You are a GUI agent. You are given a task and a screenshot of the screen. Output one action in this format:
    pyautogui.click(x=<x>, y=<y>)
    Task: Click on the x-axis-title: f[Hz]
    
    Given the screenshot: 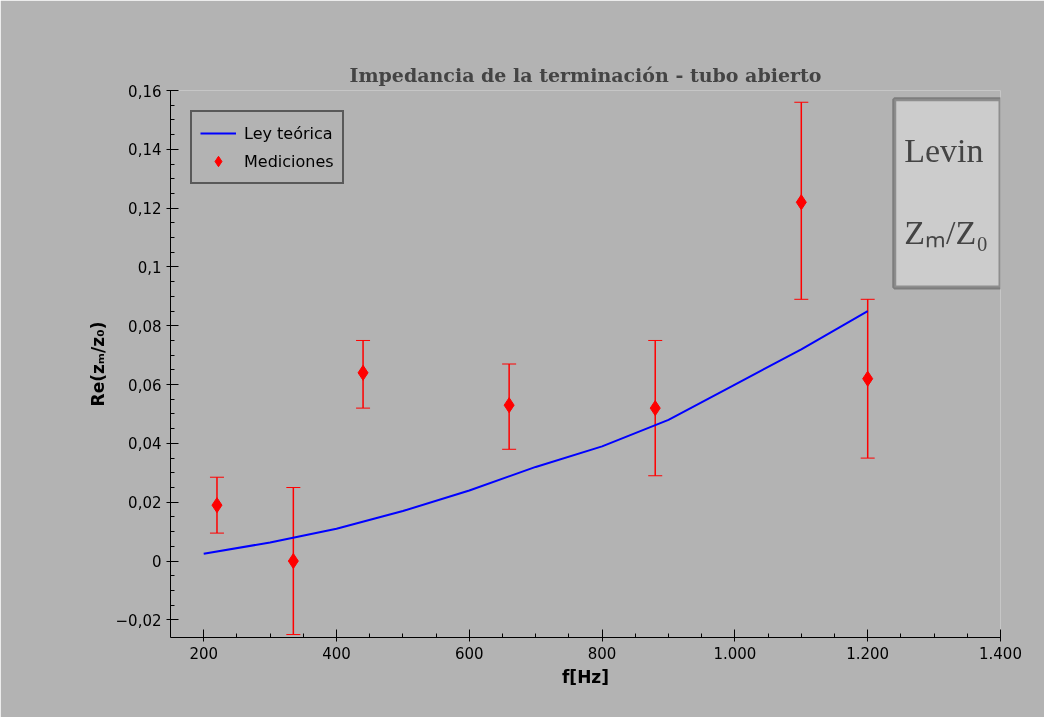 What is the action you would take?
    pyautogui.click(x=585, y=676)
    